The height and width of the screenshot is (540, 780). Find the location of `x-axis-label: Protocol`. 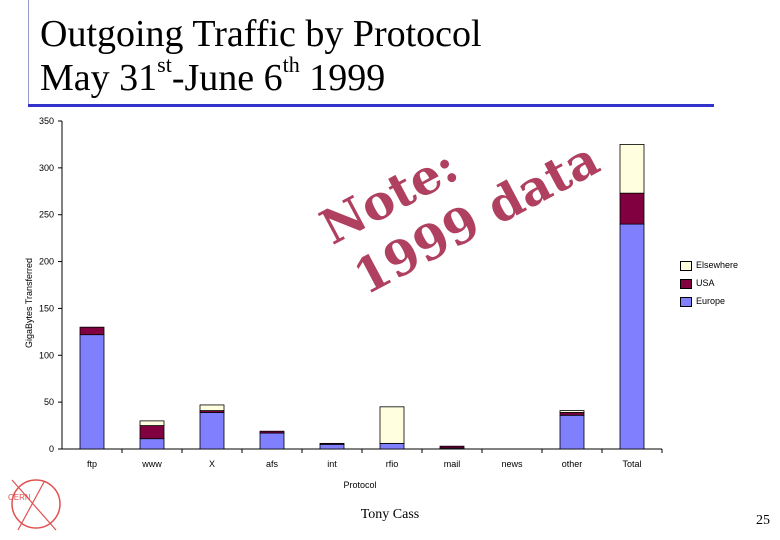

x-axis-label: Protocol is located at coordinates (360, 485).